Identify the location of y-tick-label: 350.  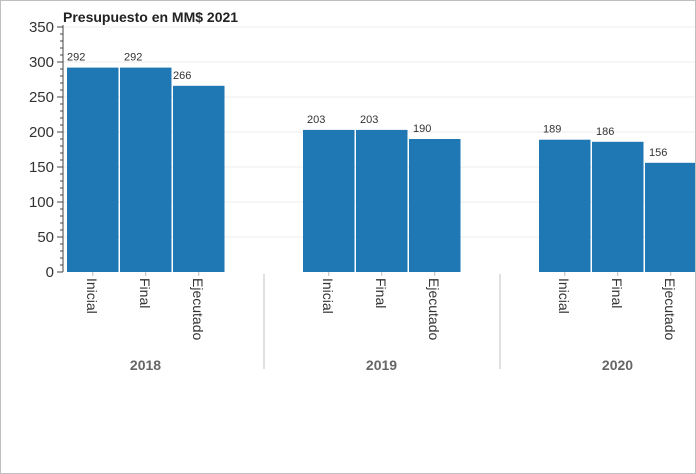
(41, 27).